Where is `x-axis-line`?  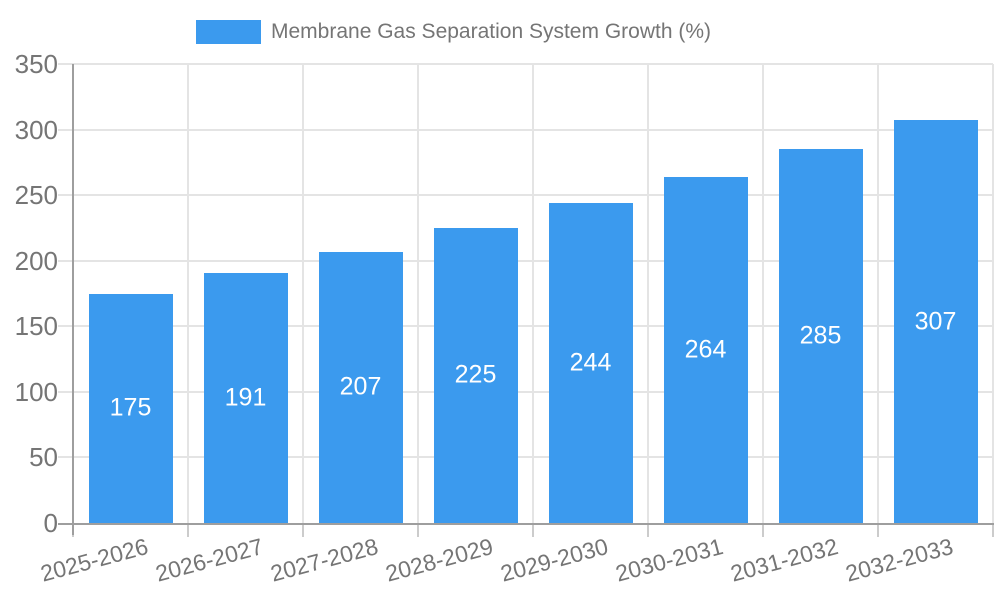
x-axis-line is located at coordinates (526, 524).